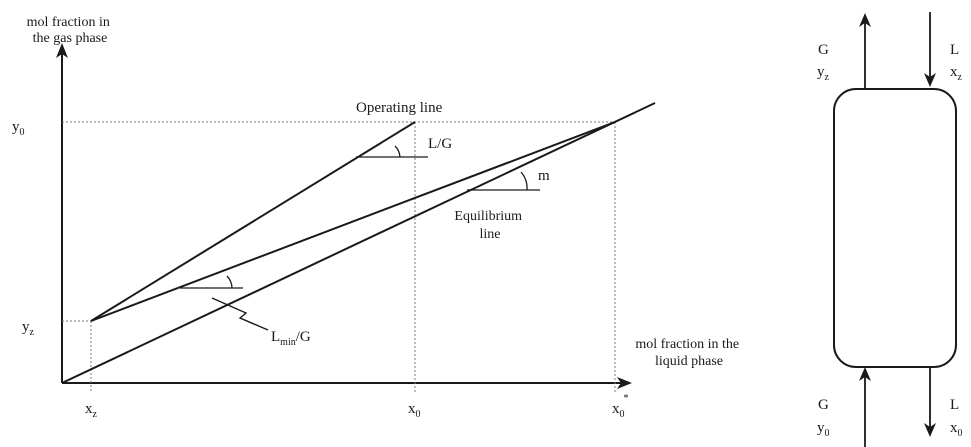  I want to click on column-top-right-comp: xz, so click(956, 73).